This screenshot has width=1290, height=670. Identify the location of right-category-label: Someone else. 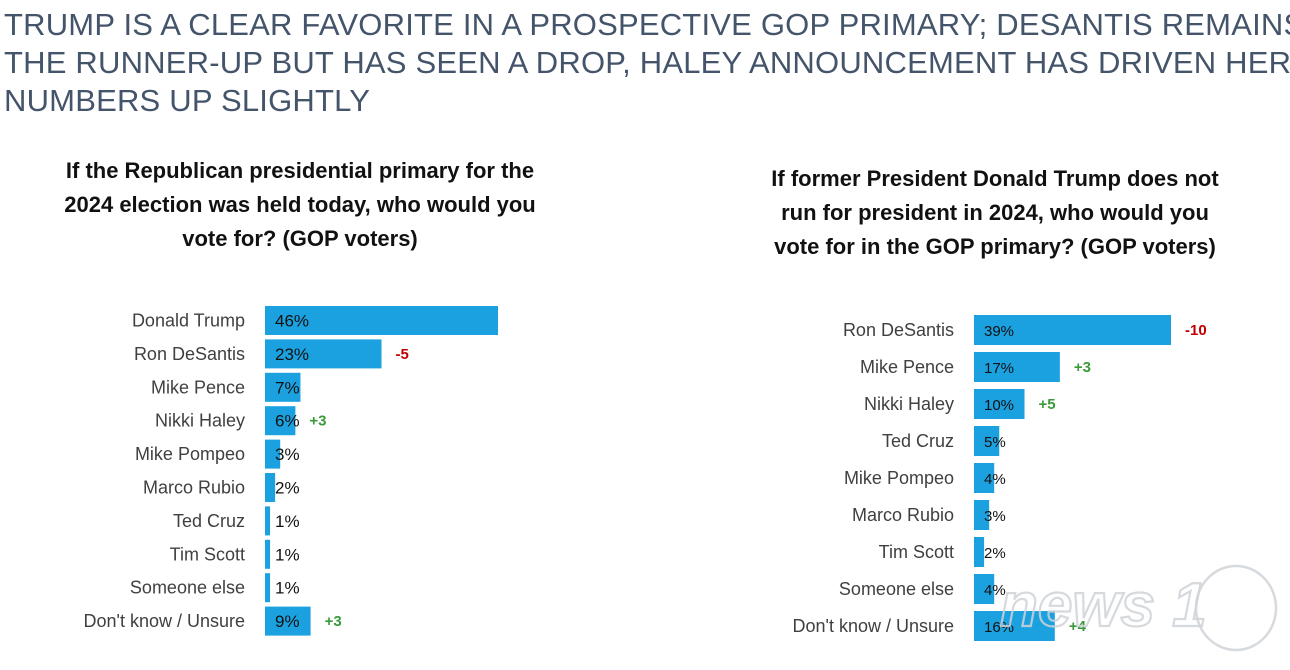
(896, 589).